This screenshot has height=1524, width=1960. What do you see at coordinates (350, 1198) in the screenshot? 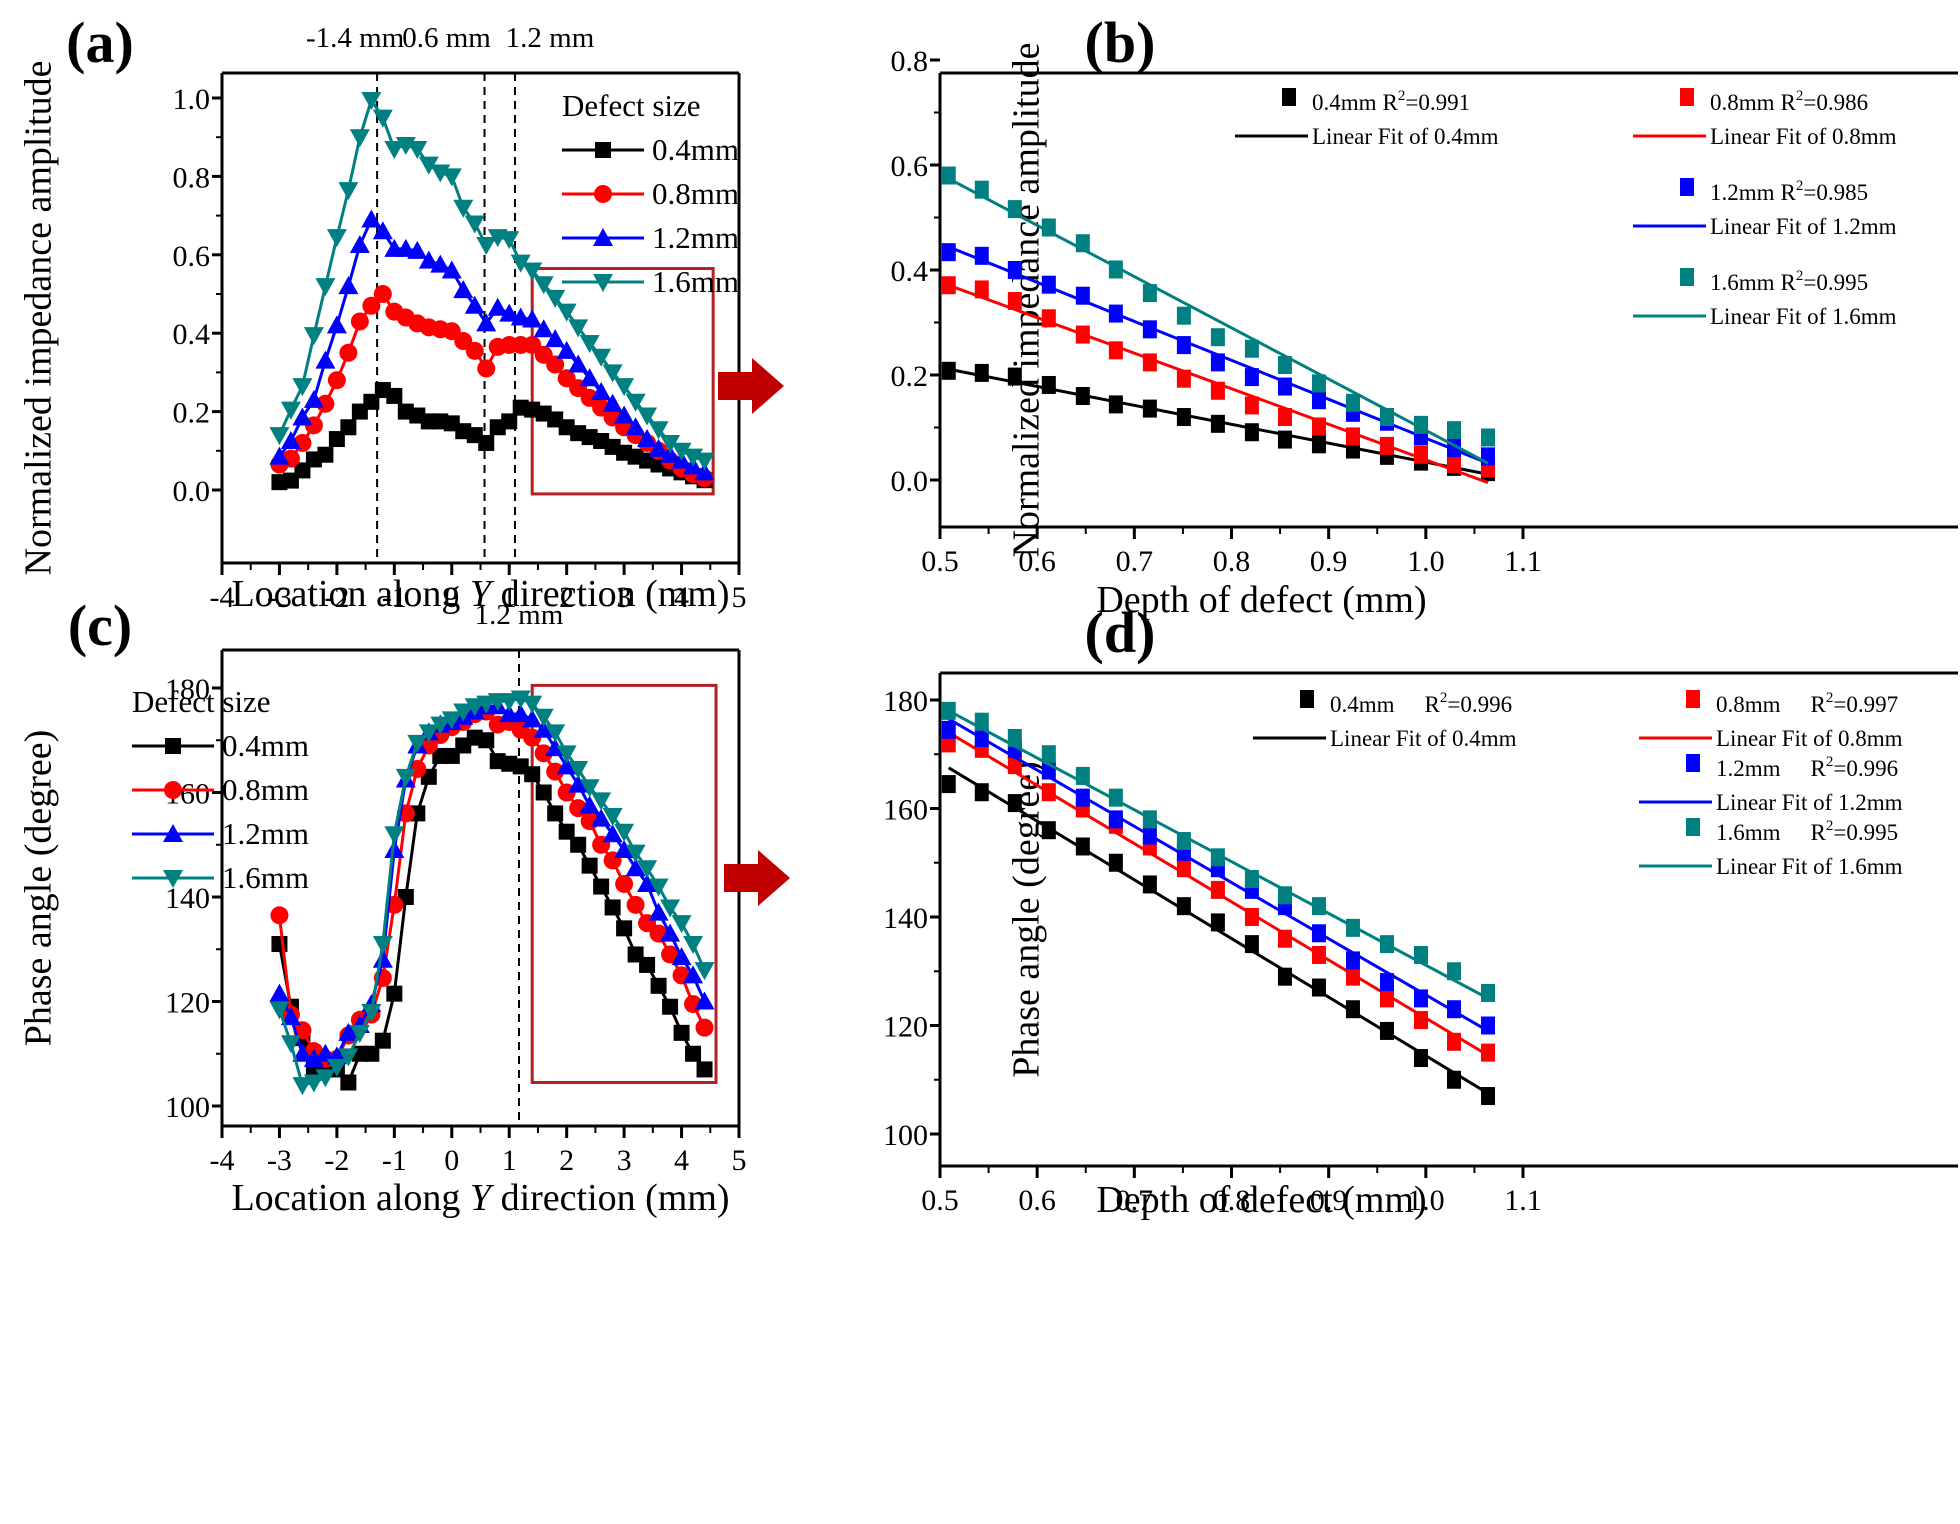
I see `x-axis-label-part: Location along` at bounding box center [350, 1198].